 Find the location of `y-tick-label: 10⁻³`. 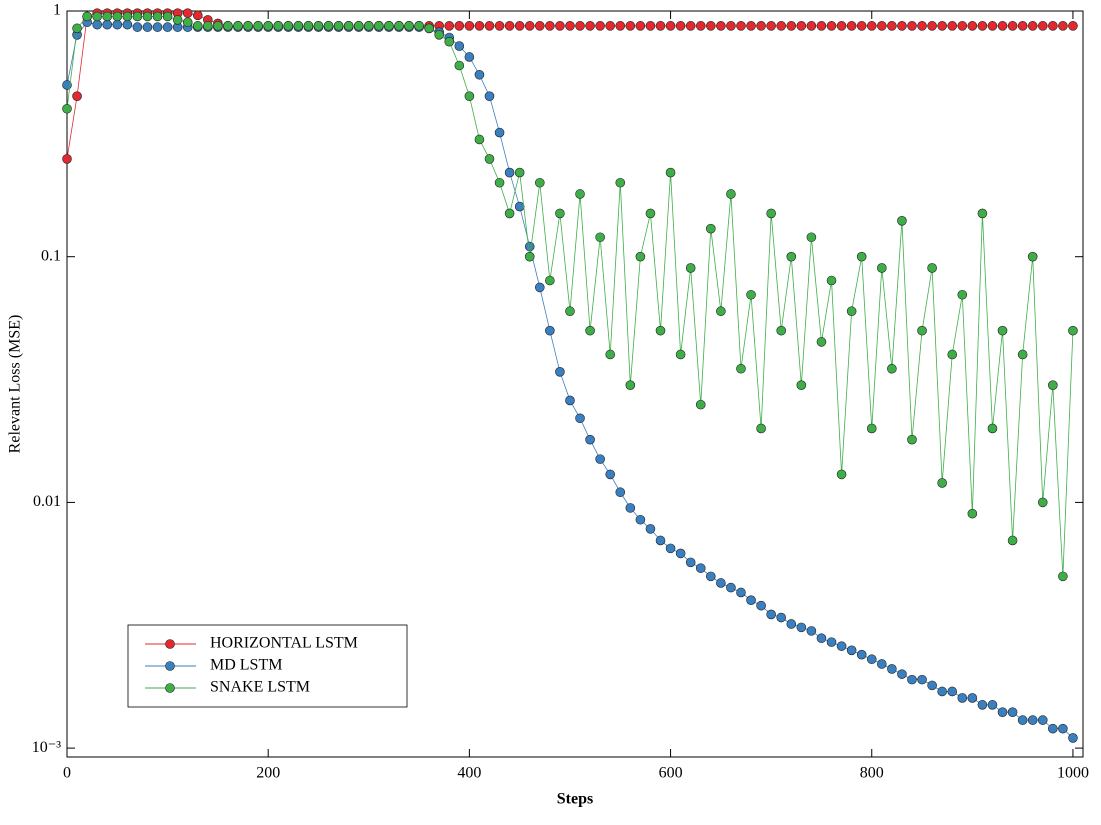

y-tick-label: 10⁻³ is located at coordinates (46, 747).